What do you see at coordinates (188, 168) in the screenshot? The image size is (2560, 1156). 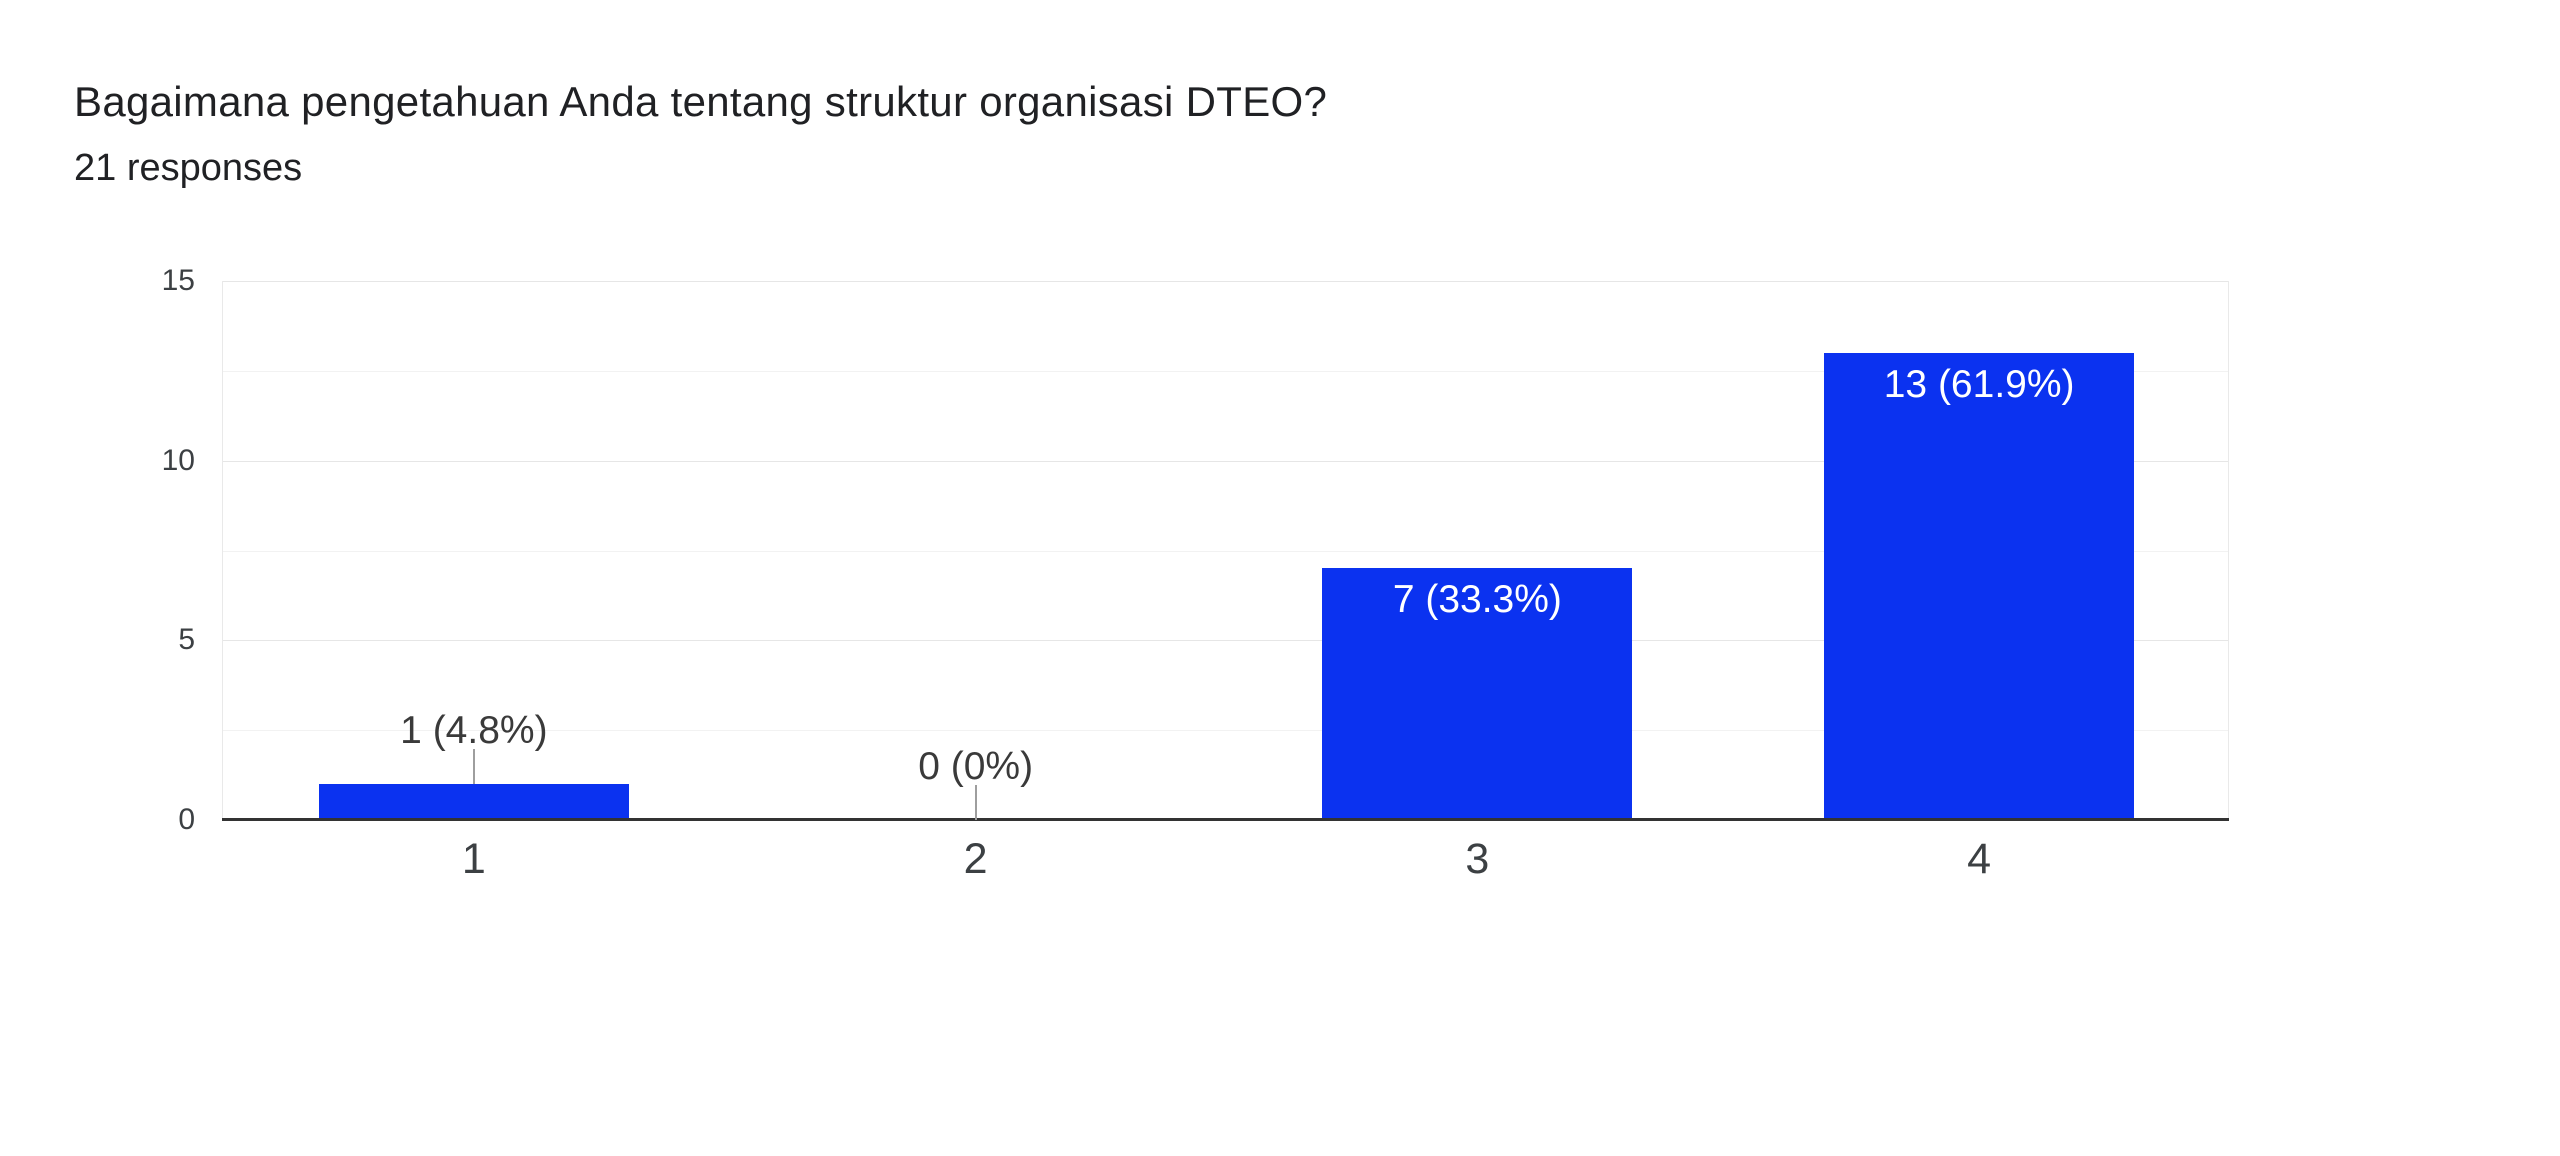 I see `response-count: 21 responses` at bounding box center [188, 168].